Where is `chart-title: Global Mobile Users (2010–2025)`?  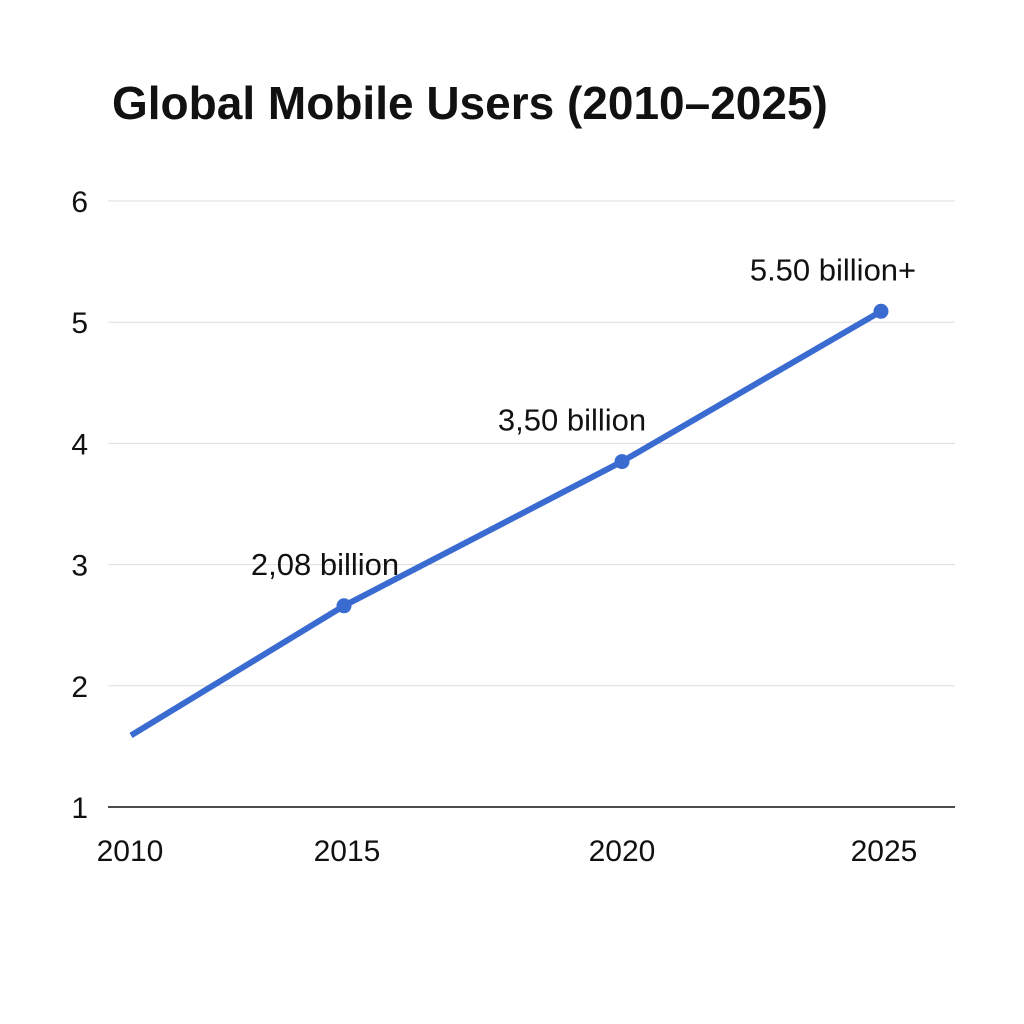 chart-title: Global Mobile Users (2010–2025) is located at coordinates (470, 103).